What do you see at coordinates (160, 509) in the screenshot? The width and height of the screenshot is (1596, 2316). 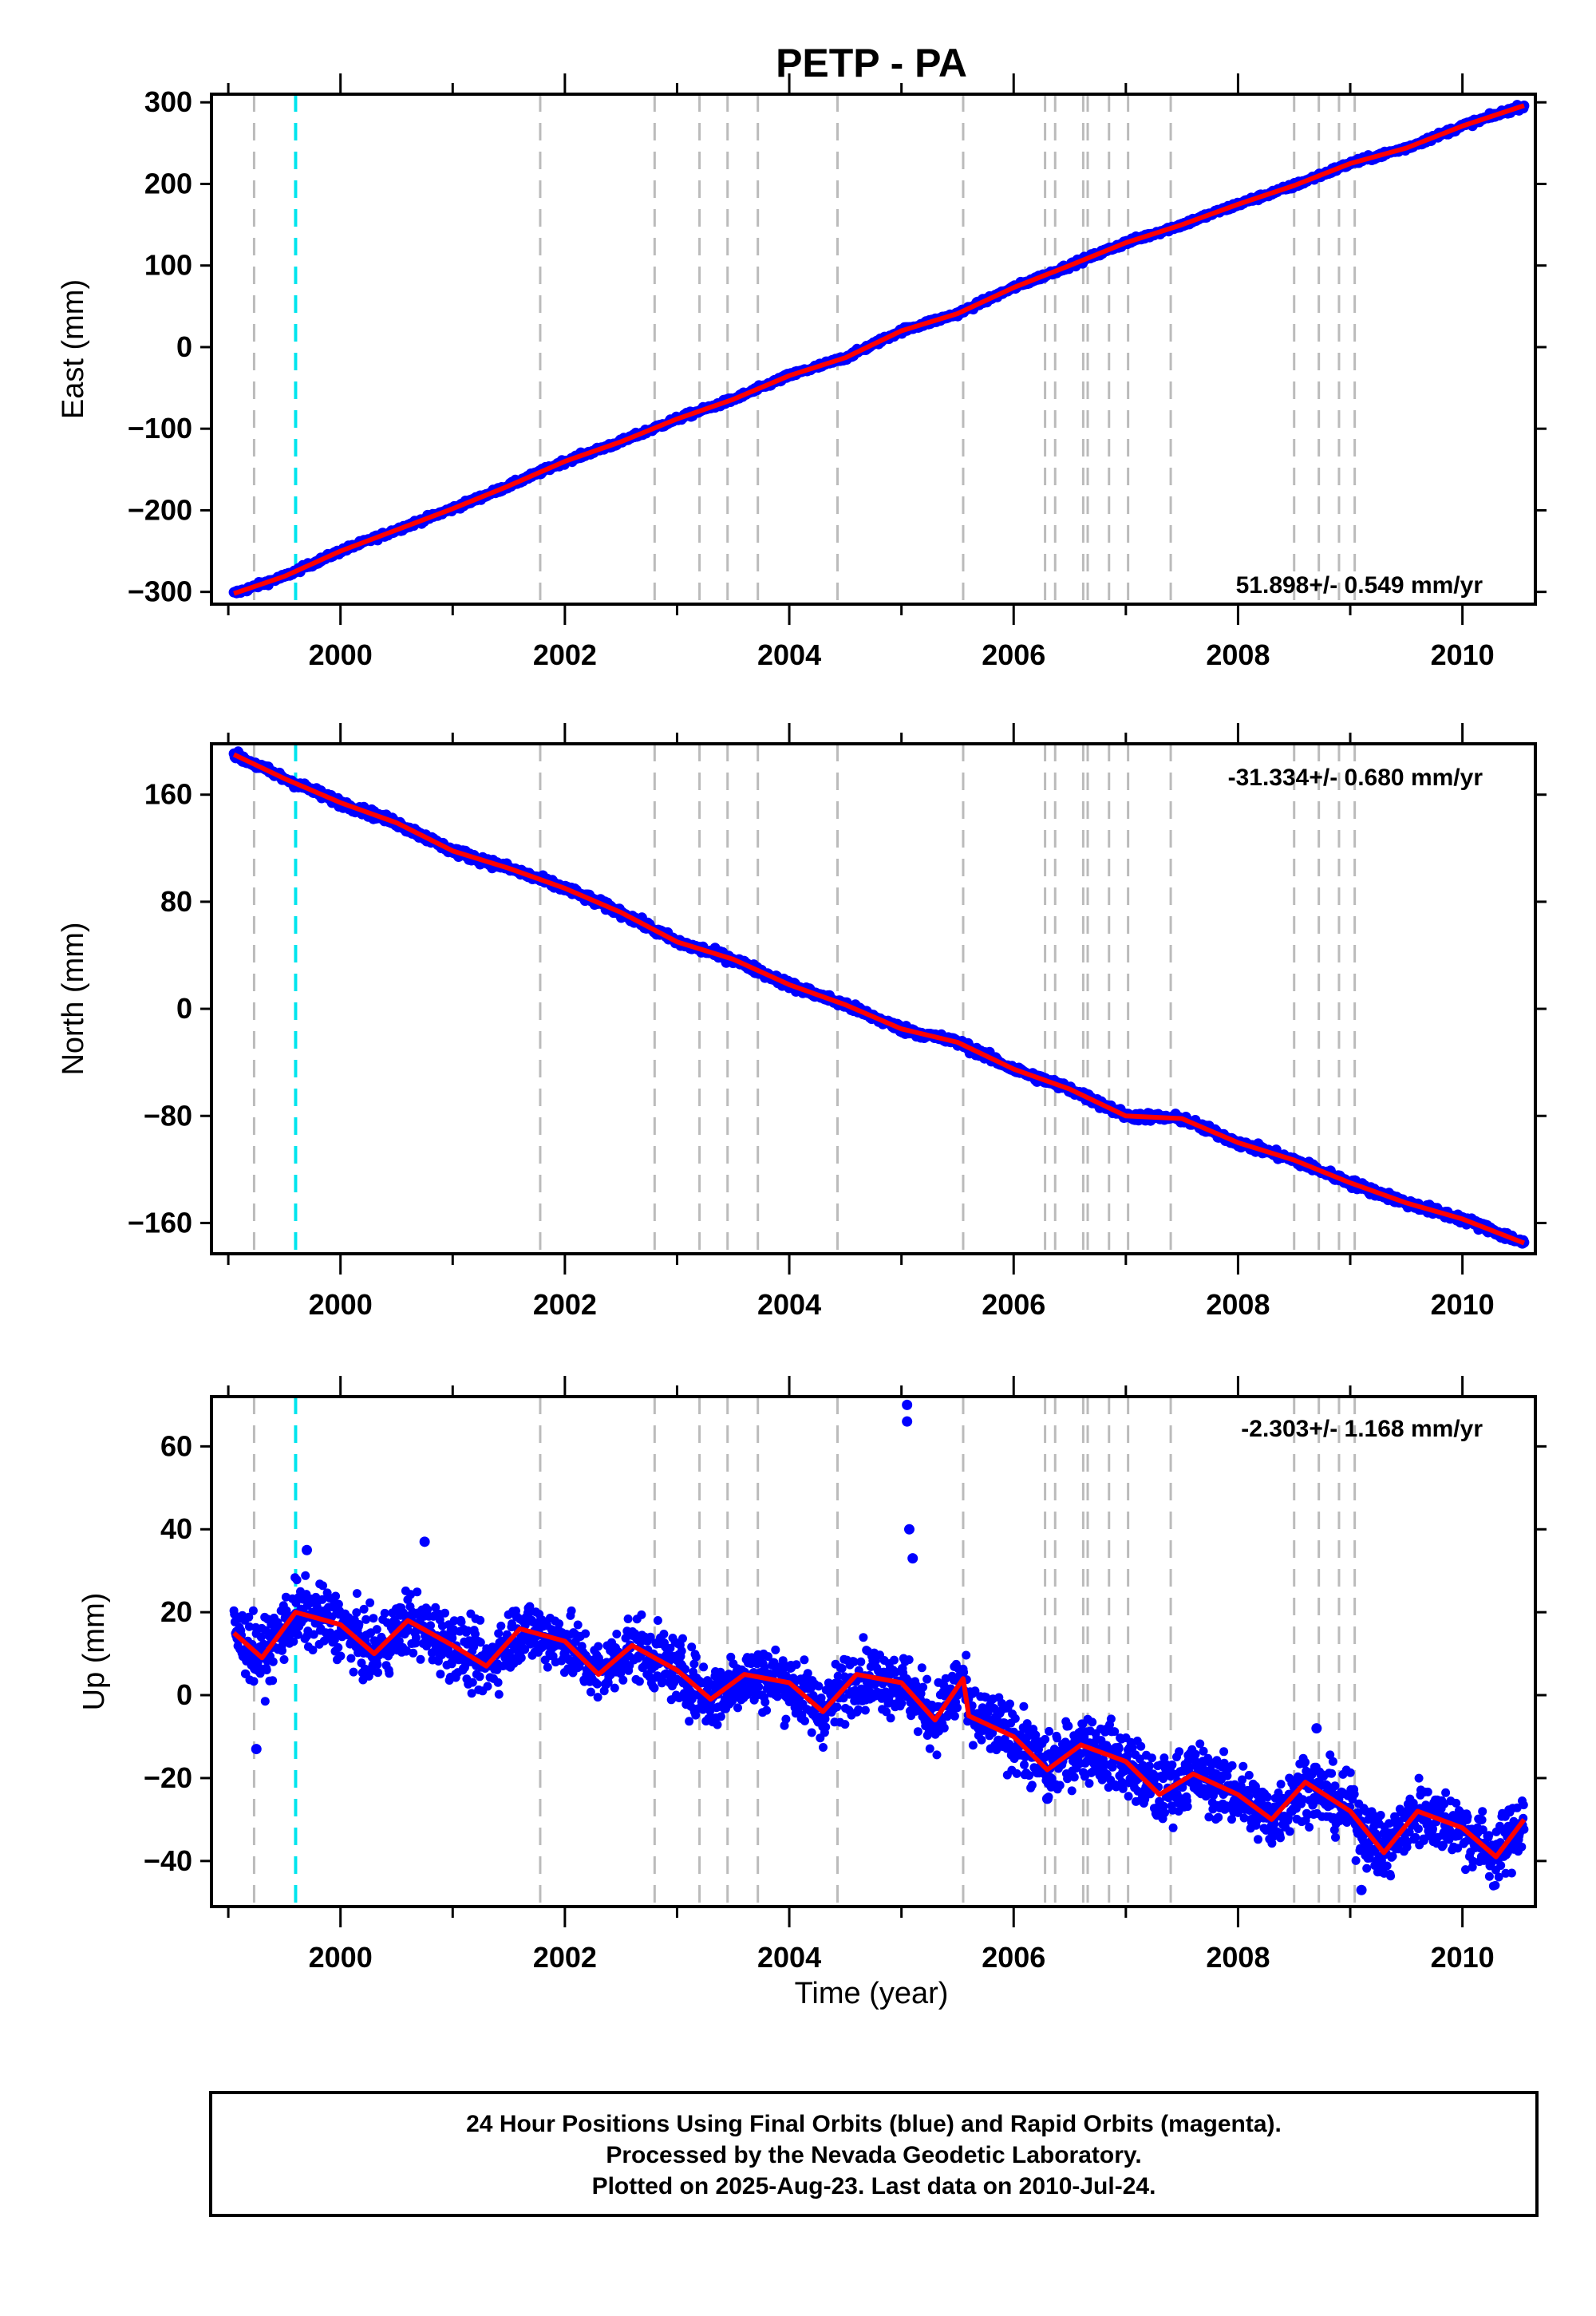 I see `y-tick-label: −200` at bounding box center [160, 509].